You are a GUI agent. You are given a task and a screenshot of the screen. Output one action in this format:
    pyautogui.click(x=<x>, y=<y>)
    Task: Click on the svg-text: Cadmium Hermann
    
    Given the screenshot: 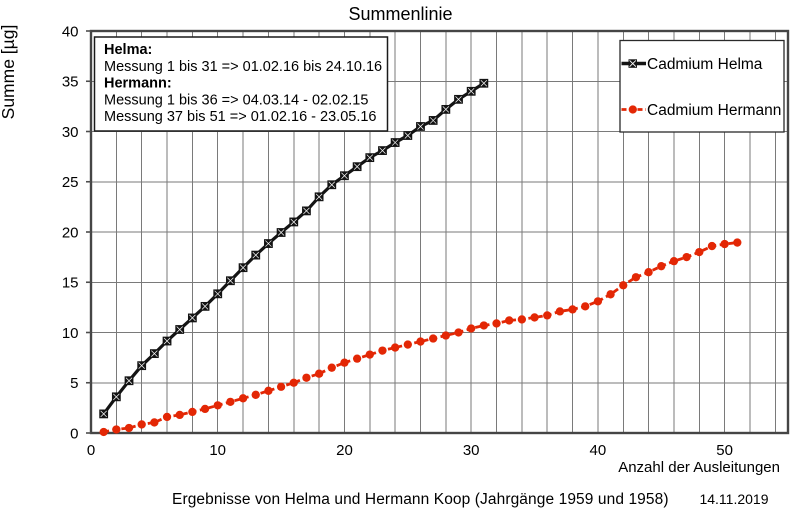 What is the action you would take?
    pyautogui.click(x=714, y=110)
    